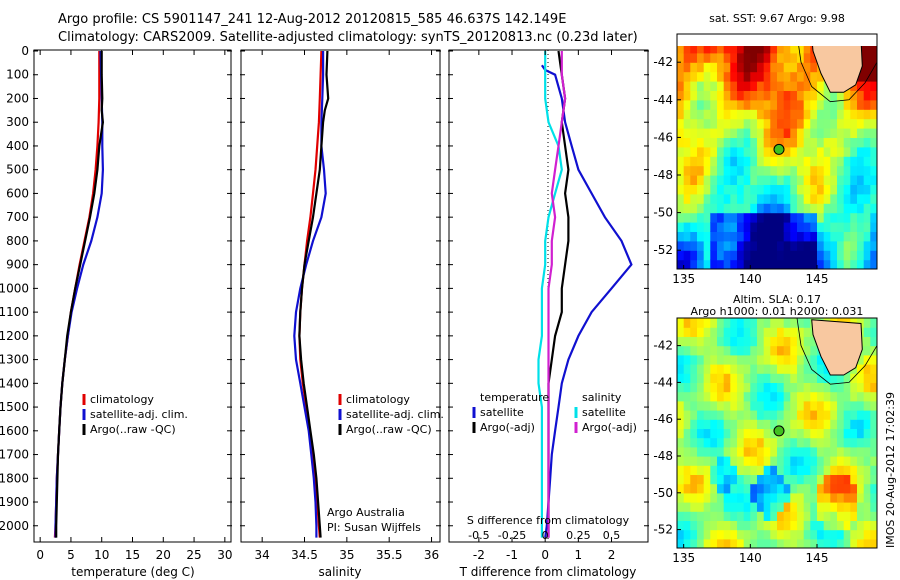 The width and height of the screenshot is (900, 580). Describe the element at coordinates (431, 555) in the screenshot. I see `x-tick-label: 36` at that location.